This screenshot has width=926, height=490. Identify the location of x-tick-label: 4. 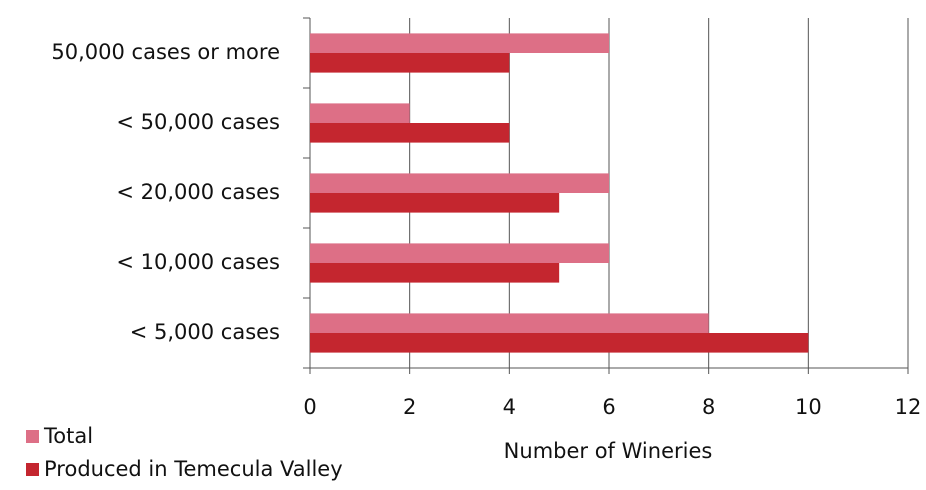
(509, 407).